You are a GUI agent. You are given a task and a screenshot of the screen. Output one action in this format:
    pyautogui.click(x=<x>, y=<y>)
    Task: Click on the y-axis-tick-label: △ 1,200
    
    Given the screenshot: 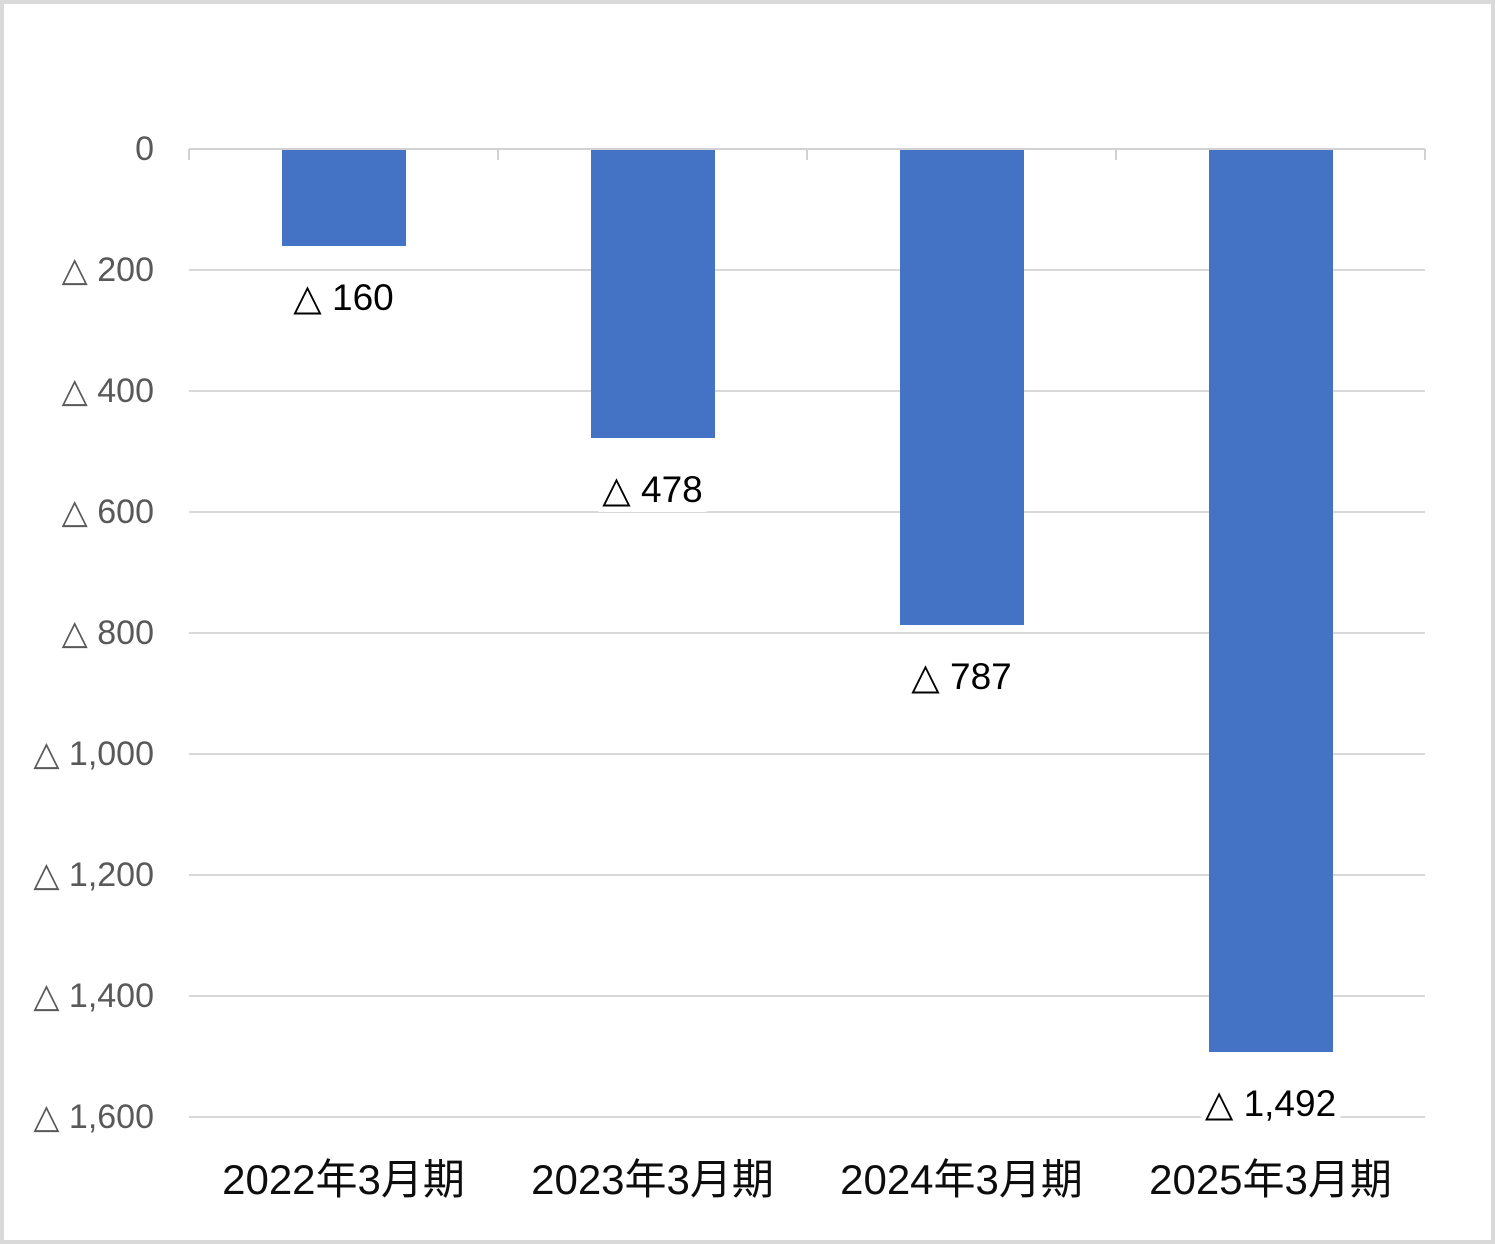 What is the action you would take?
    pyautogui.click(x=93, y=875)
    